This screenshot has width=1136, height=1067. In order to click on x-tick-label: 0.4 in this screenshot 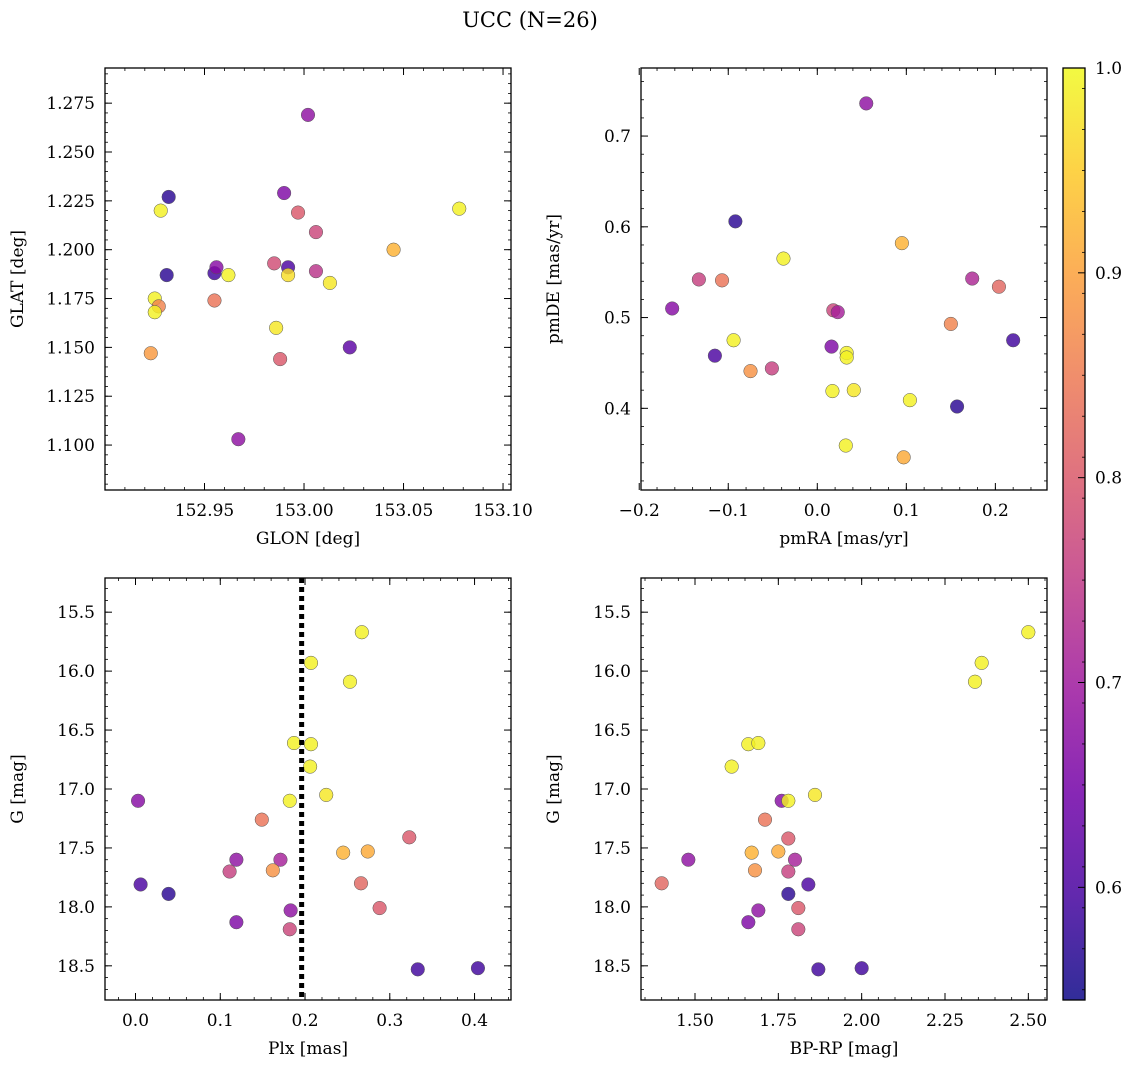, I will do `click(474, 1021)`.